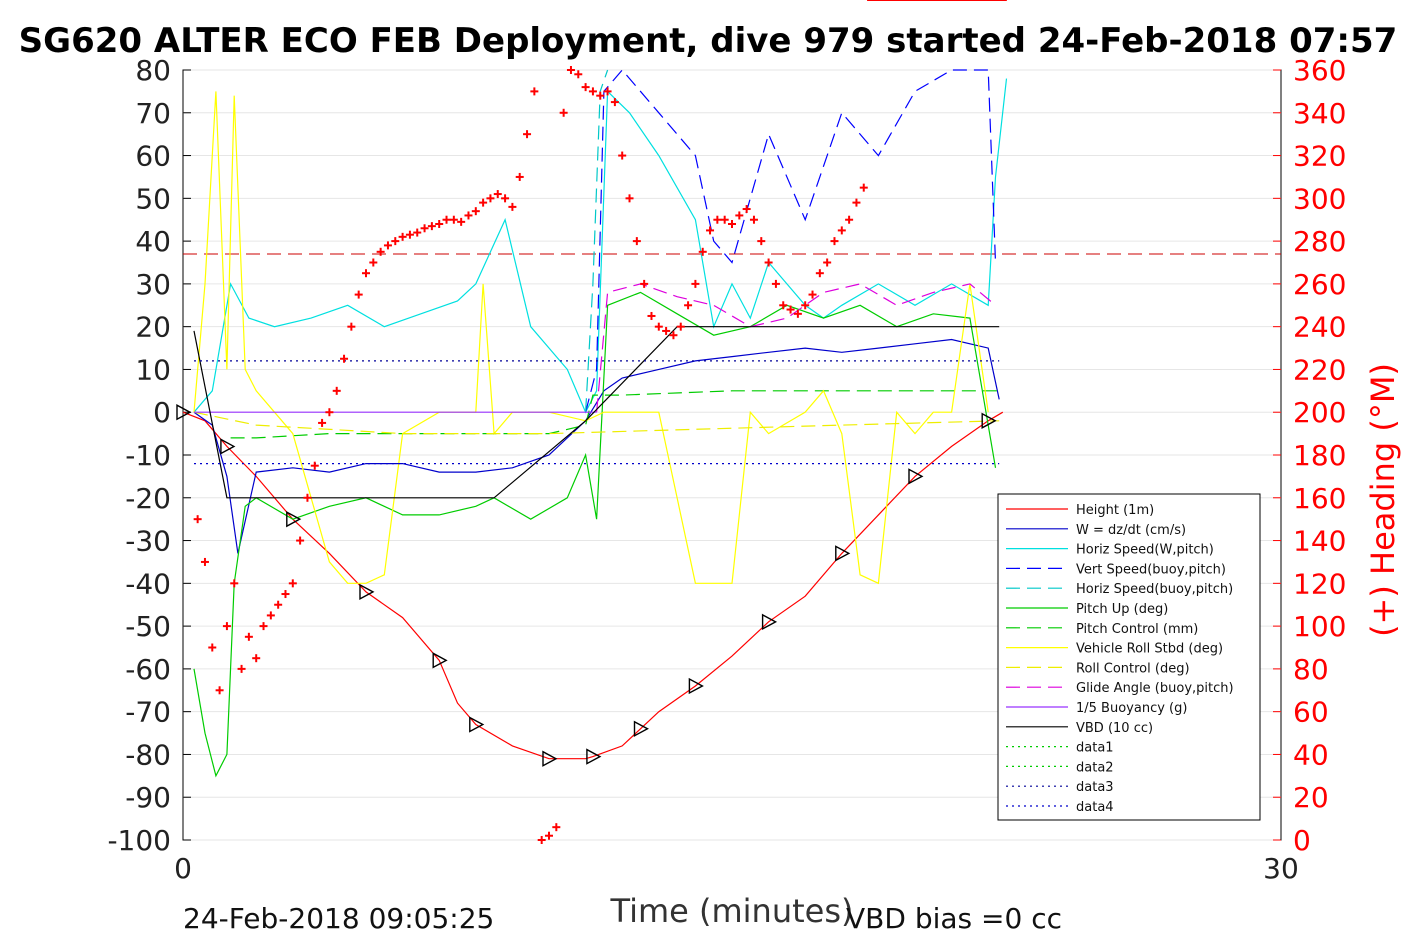 Image resolution: width=1417 pixels, height=945 pixels. What do you see at coordinates (1302, 840) in the screenshot?
I see `y-right-tick-label: 0` at bounding box center [1302, 840].